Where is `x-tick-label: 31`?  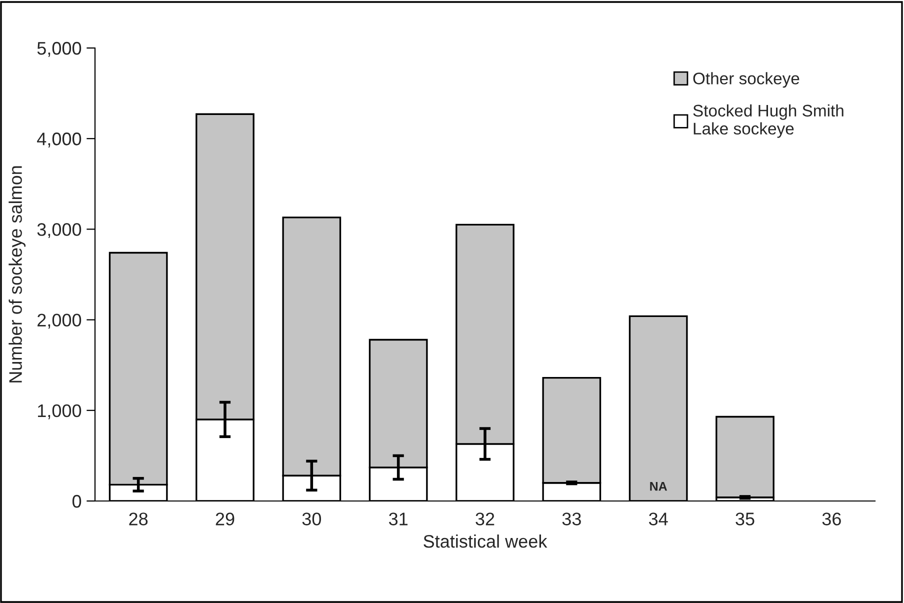
x-tick-label: 31 is located at coordinates (398, 519).